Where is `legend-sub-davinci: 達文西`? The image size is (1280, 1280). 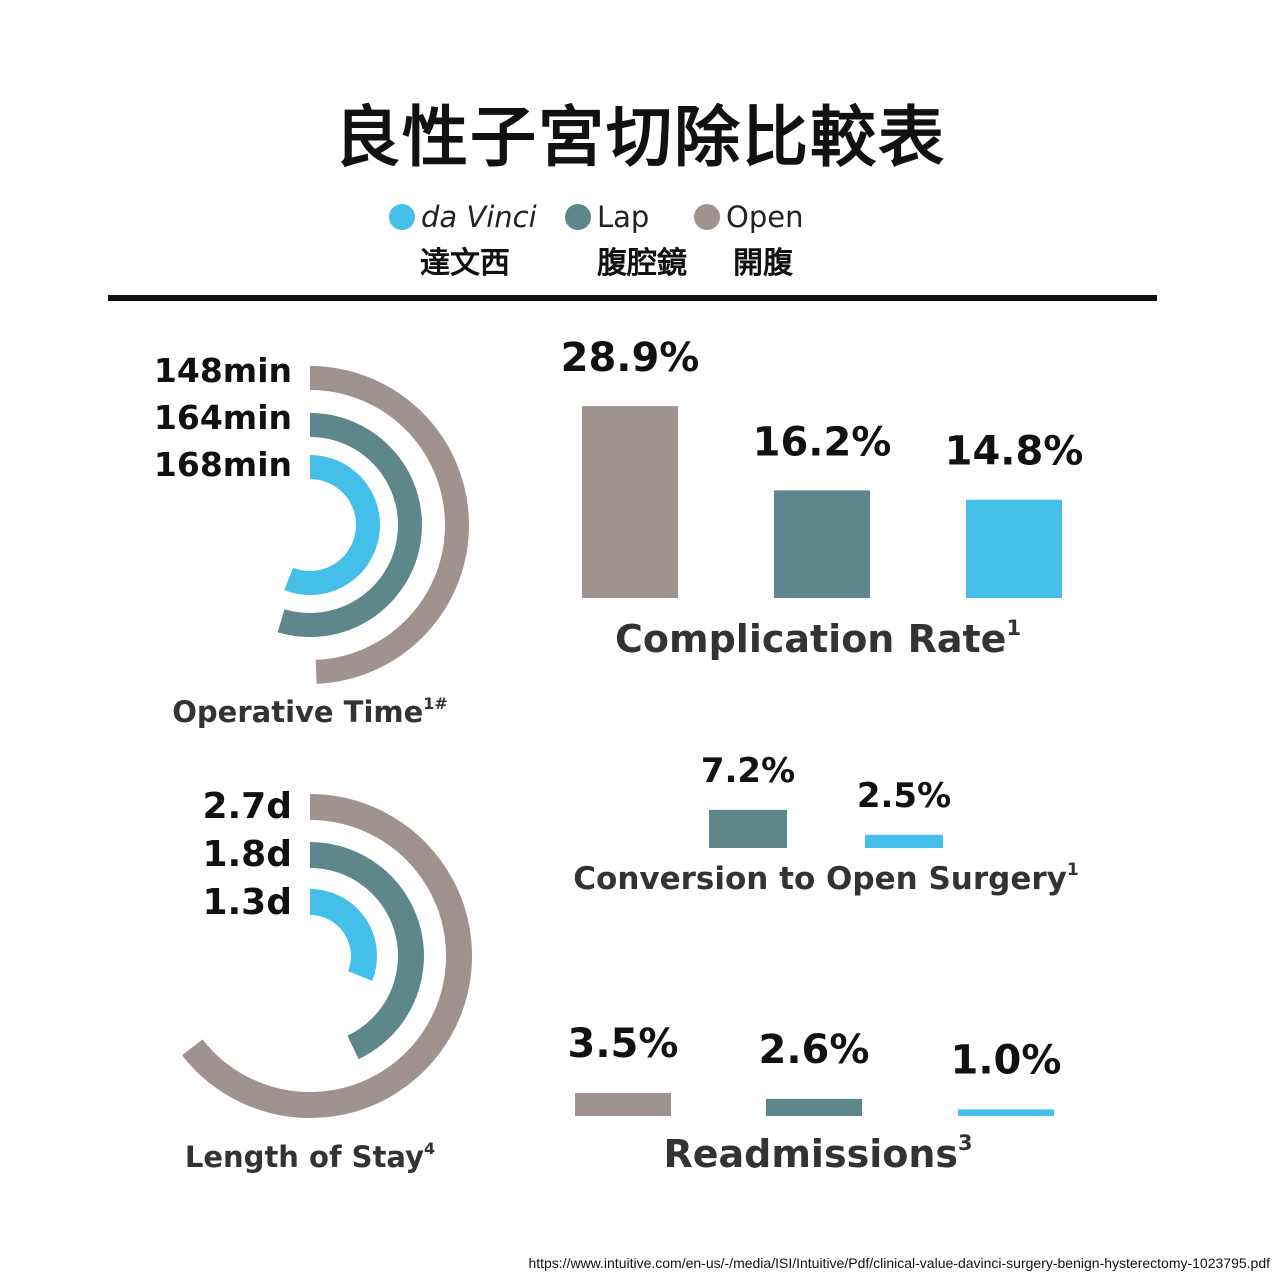 legend-sub-davinci: 達文西 is located at coordinates (465, 263).